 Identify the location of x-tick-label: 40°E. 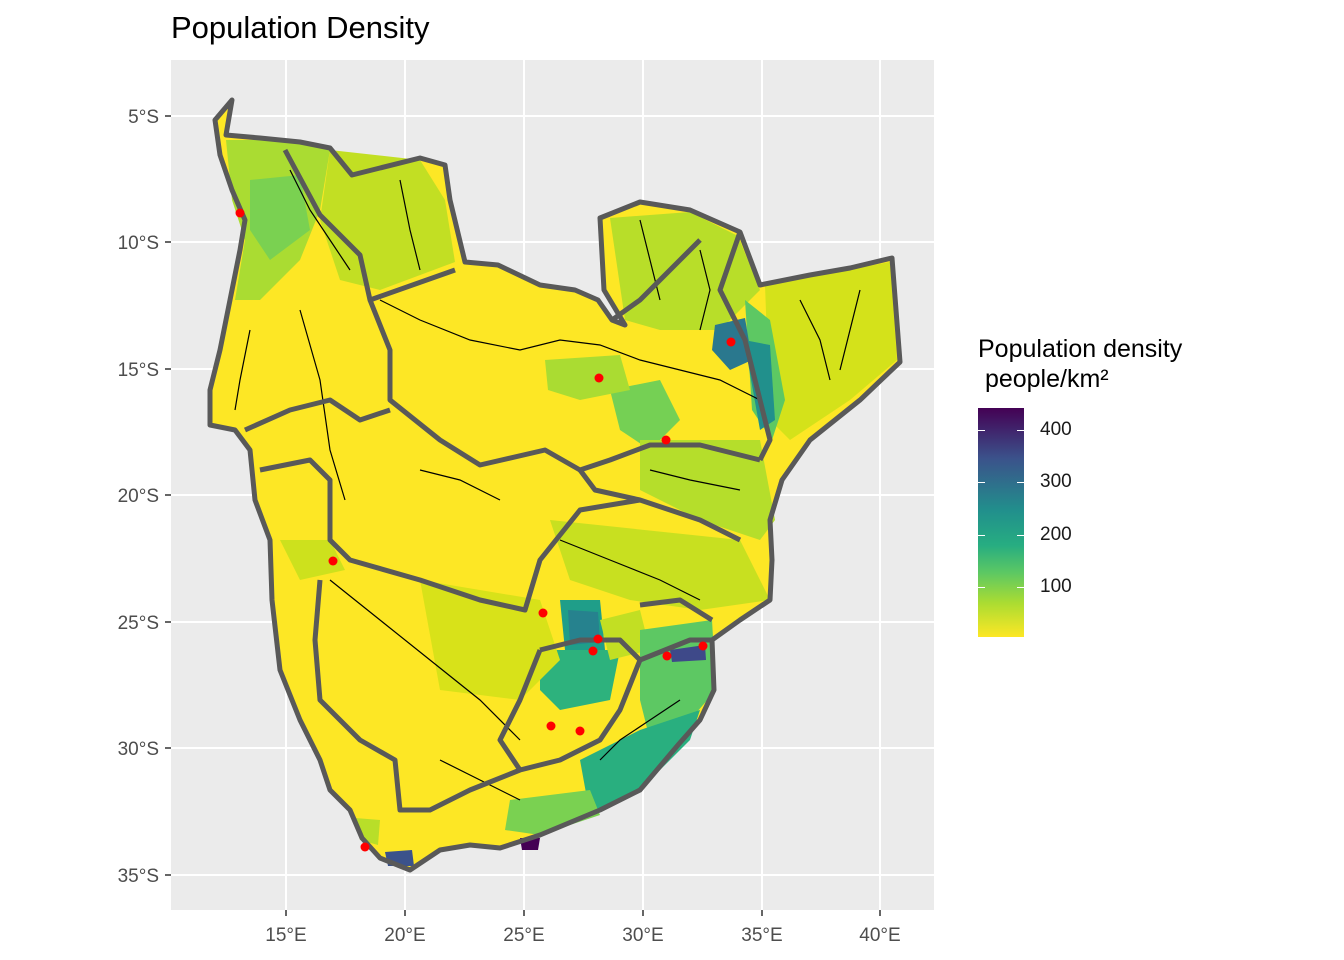
(879, 935).